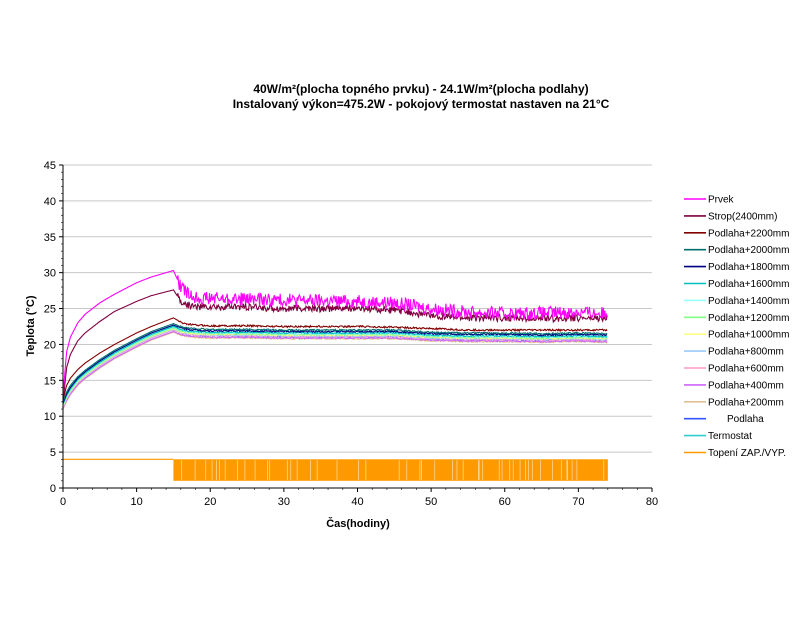  I want to click on legend-item: Topení ZAP./VYP., so click(735, 453).